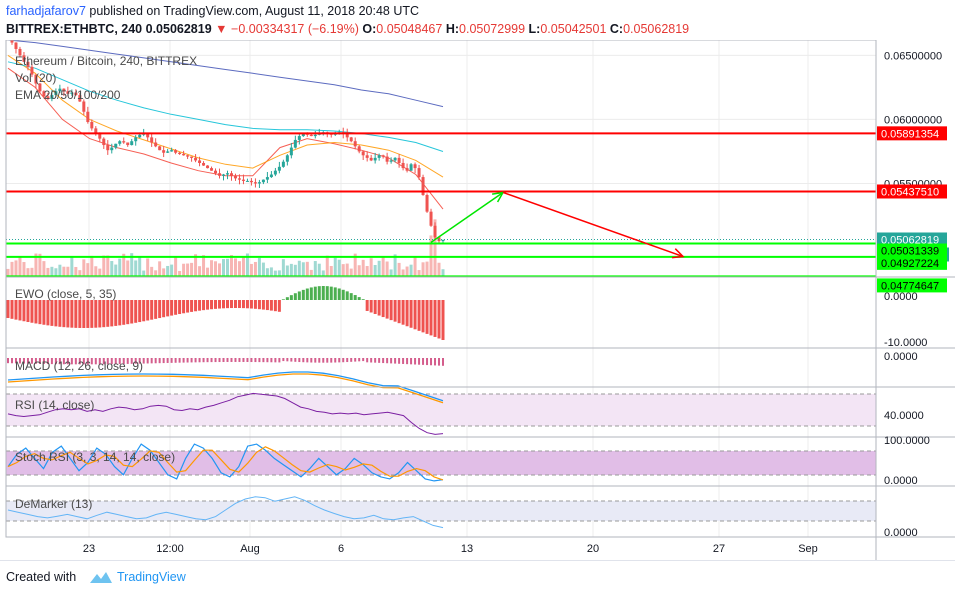  Describe the element at coordinates (54, 405) in the screenshot. I see `rsi-legend: RSI (14, close)` at that location.